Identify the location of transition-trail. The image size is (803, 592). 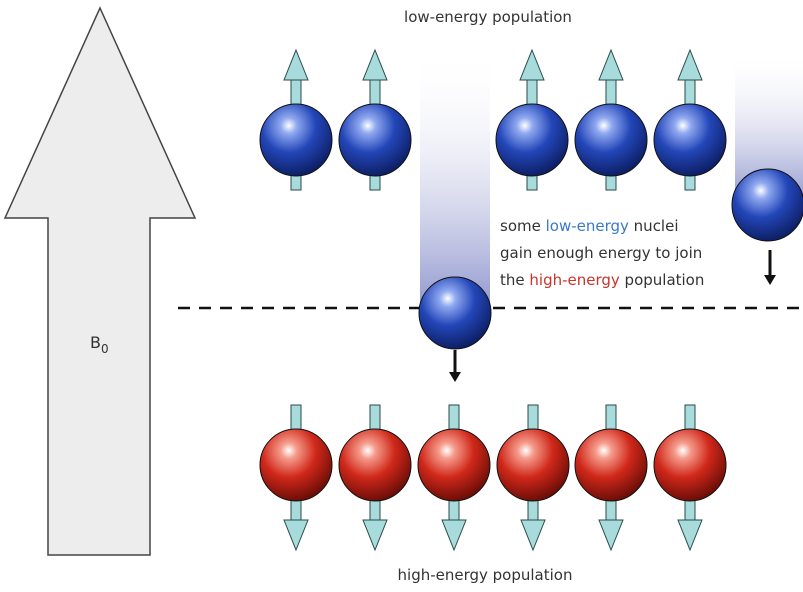
(455, 181).